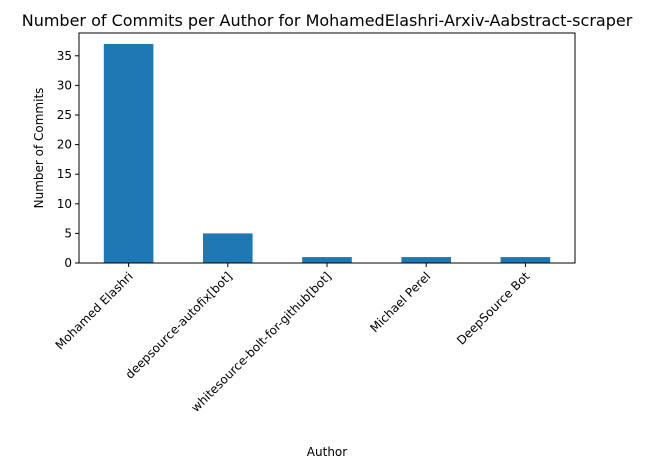 The height and width of the screenshot is (469, 653). Describe the element at coordinates (179, 325) in the screenshot. I see `x-tick-label-1: deepsource-autofix[bot]` at that location.